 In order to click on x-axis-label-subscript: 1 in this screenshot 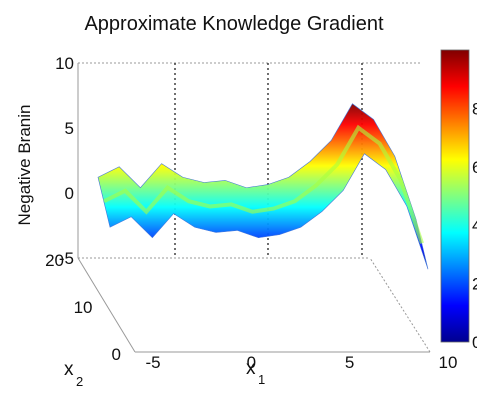, I will do `click(261, 379)`.